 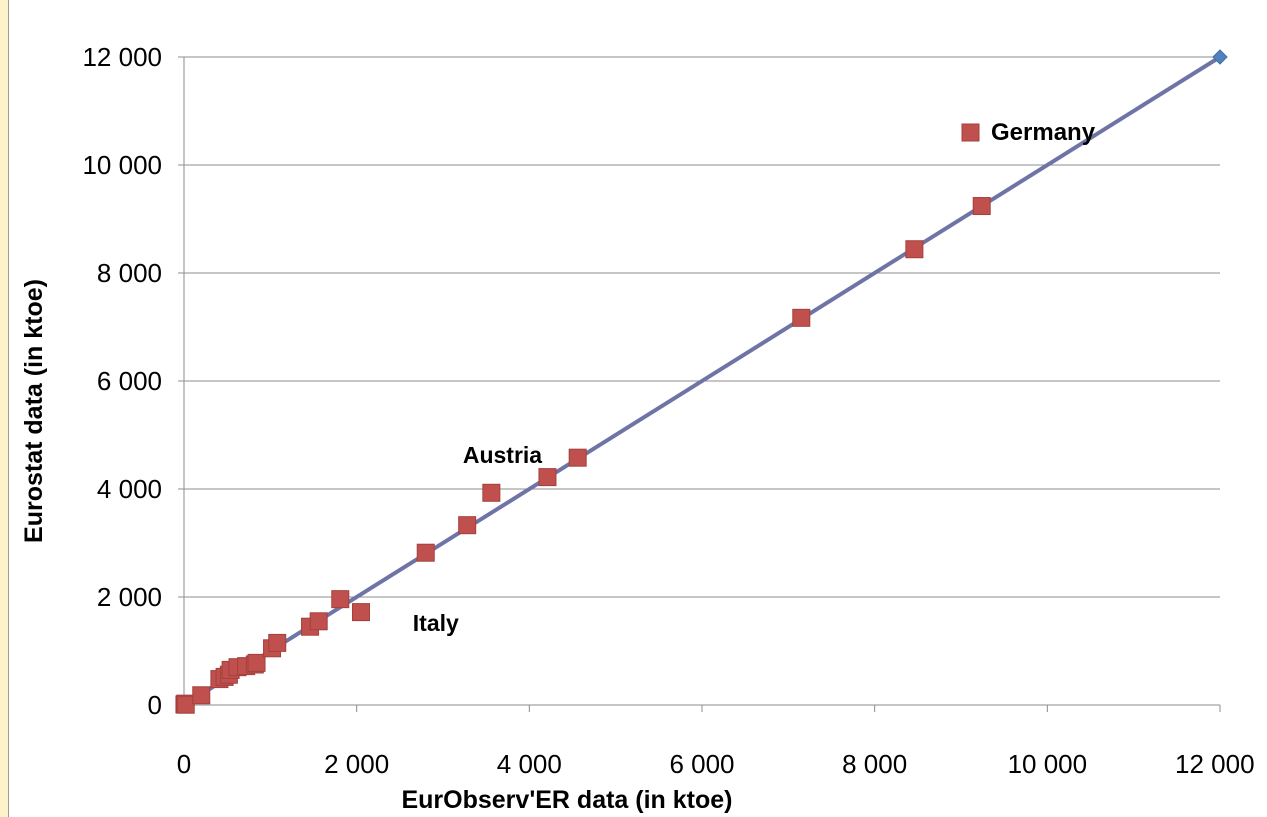 I want to click on annotation-italy: Italy, so click(x=436, y=623).